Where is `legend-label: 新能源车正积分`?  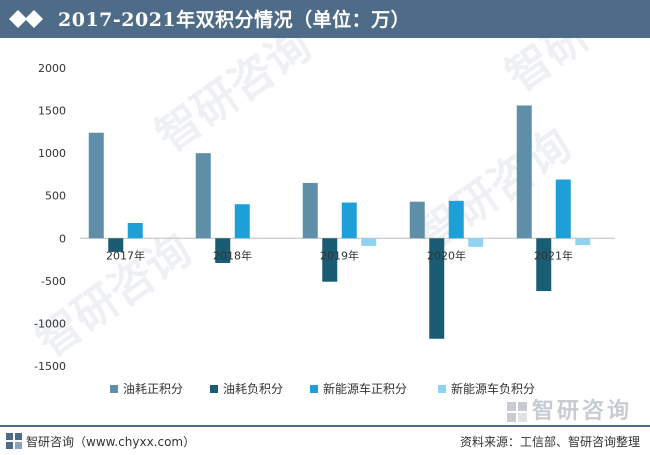
legend-label: 新能源车正积分 is located at coordinates (365, 388).